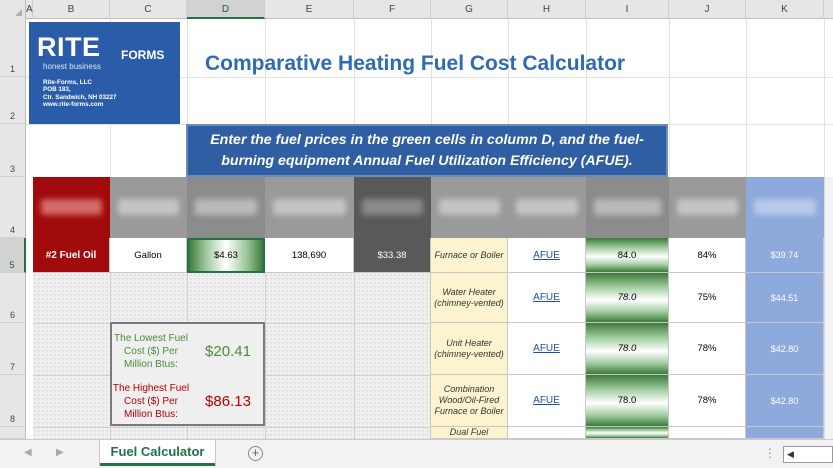 This screenshot has height=468, width=833. I want to click on adjusted-efficiency-cell, so click(707, 433).